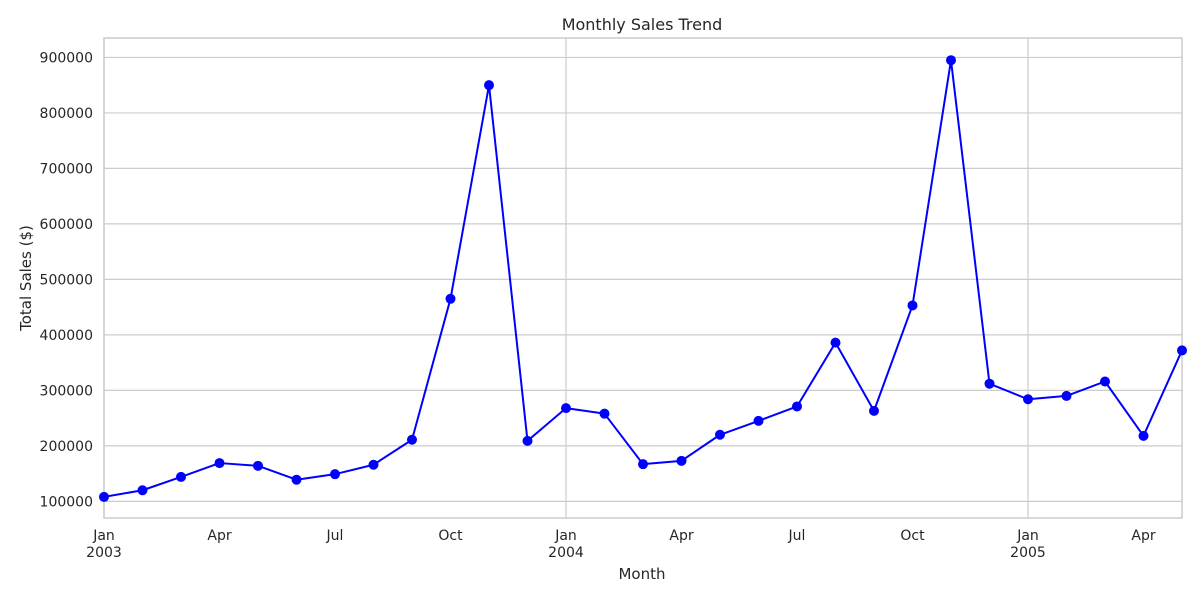 The height and width of the screenshot is (600, 1200). Describe the element at coordinates (26, 278) in the screenshot. I see `y-axis-label: Total Sales ($)` at that location.